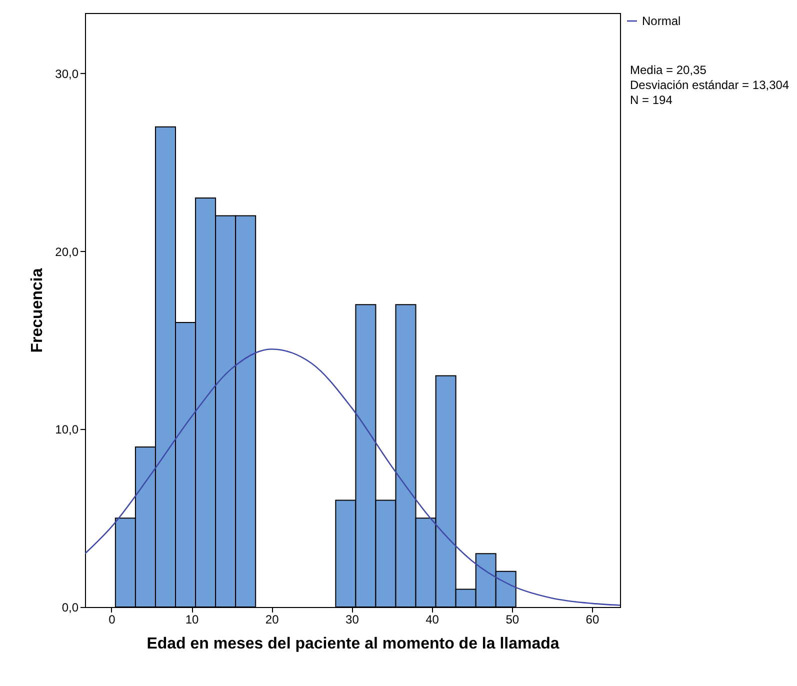  What do you see at coordinates (353, 644) in the screenshot?
I see `x-axis-title: Edad en meses del paciente al momento de la llamada` at bounding box center [353, 644].